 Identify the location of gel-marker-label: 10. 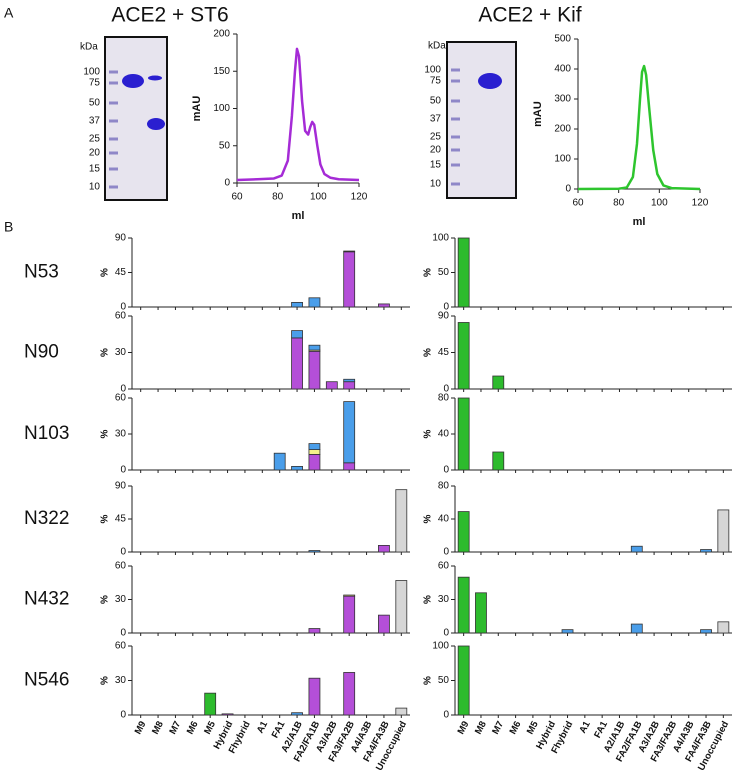
(95, 187).